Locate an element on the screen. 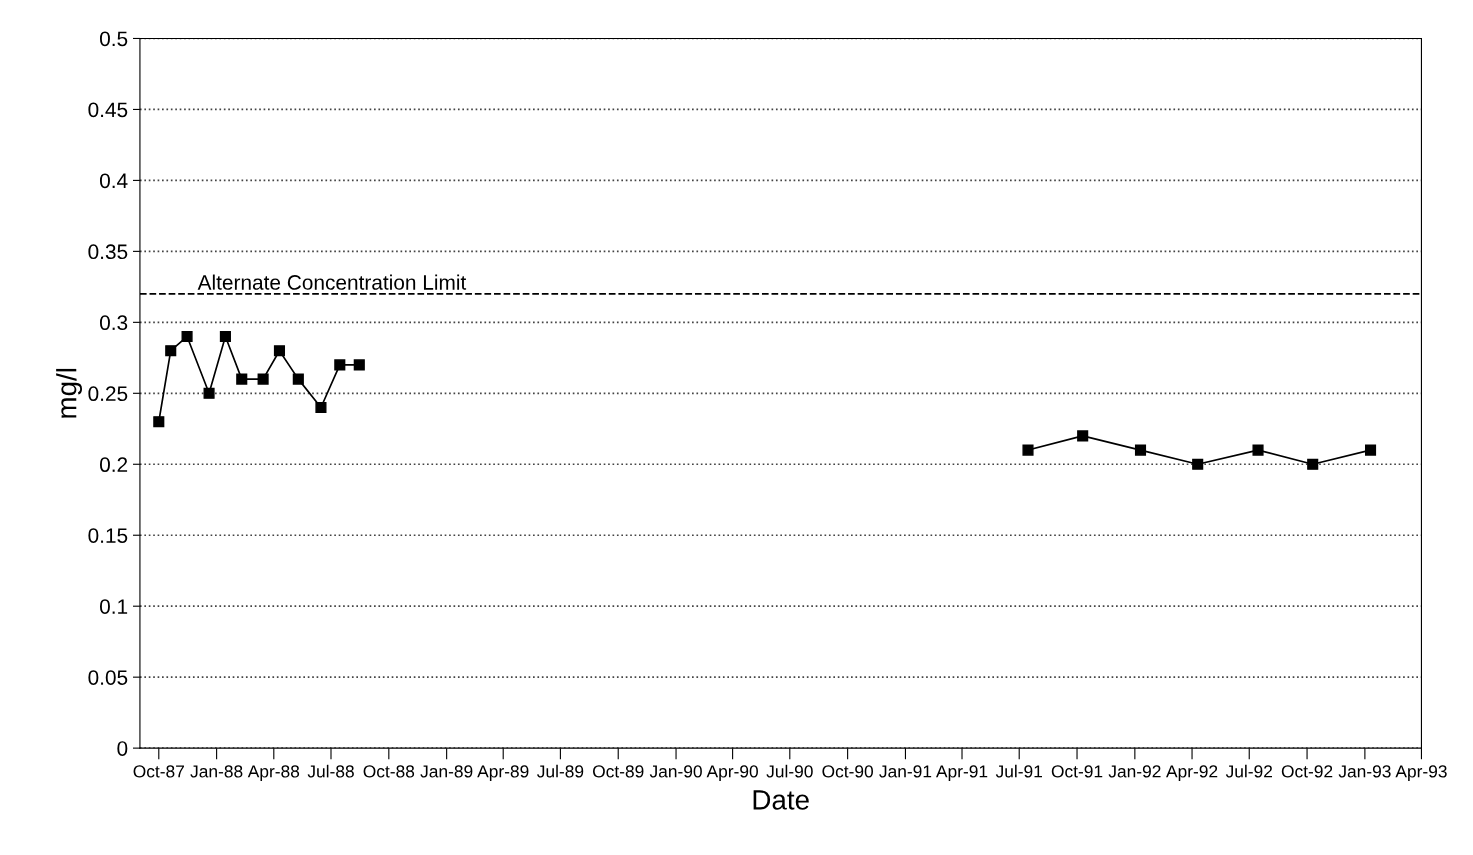  x-tick-label: Jan-93 is located at coordinates (1364, 771).